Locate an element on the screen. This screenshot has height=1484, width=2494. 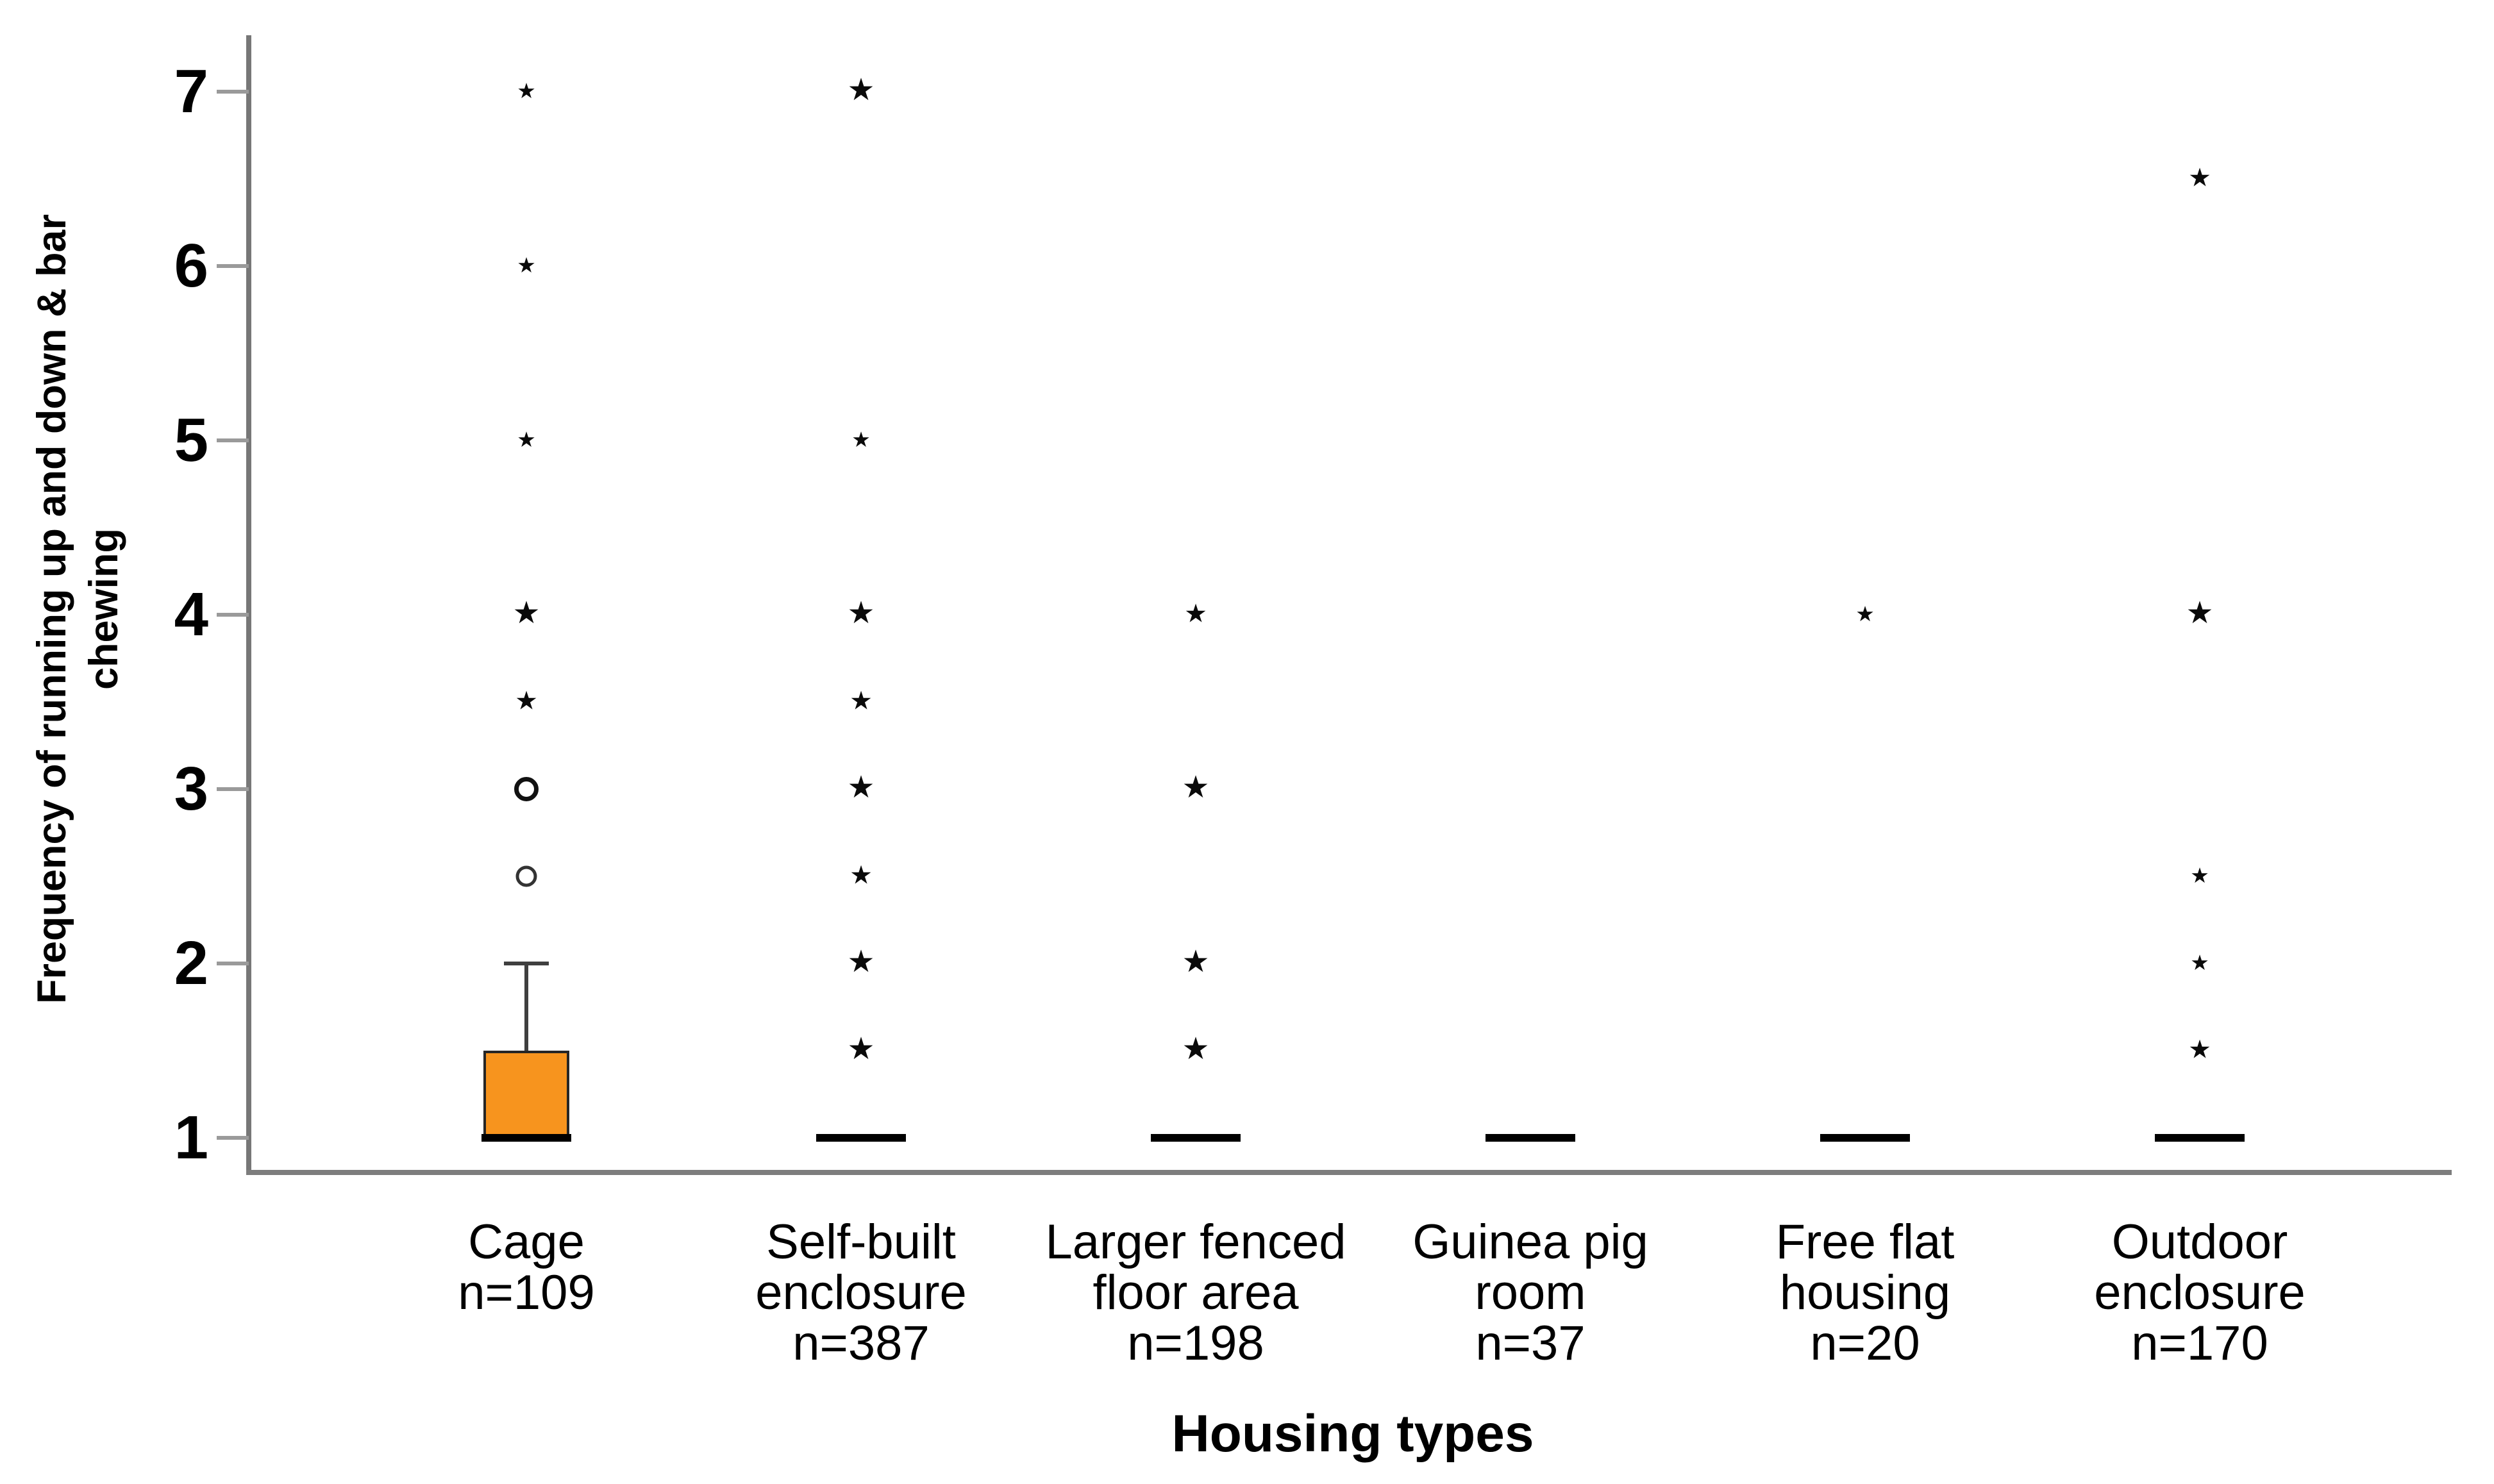
x-tick-label: Guinea pig room n=37 is located at coordinates (1530, 1293).